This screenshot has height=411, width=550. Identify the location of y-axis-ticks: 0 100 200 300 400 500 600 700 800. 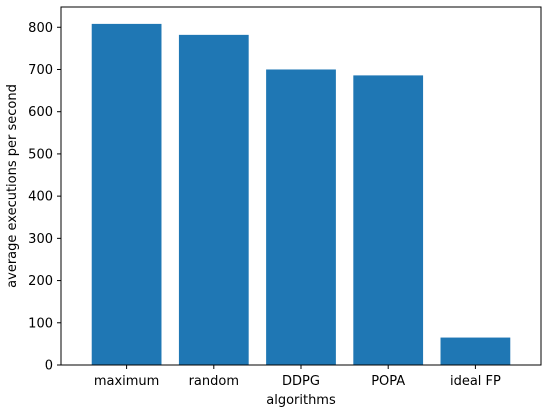
(44, 197).